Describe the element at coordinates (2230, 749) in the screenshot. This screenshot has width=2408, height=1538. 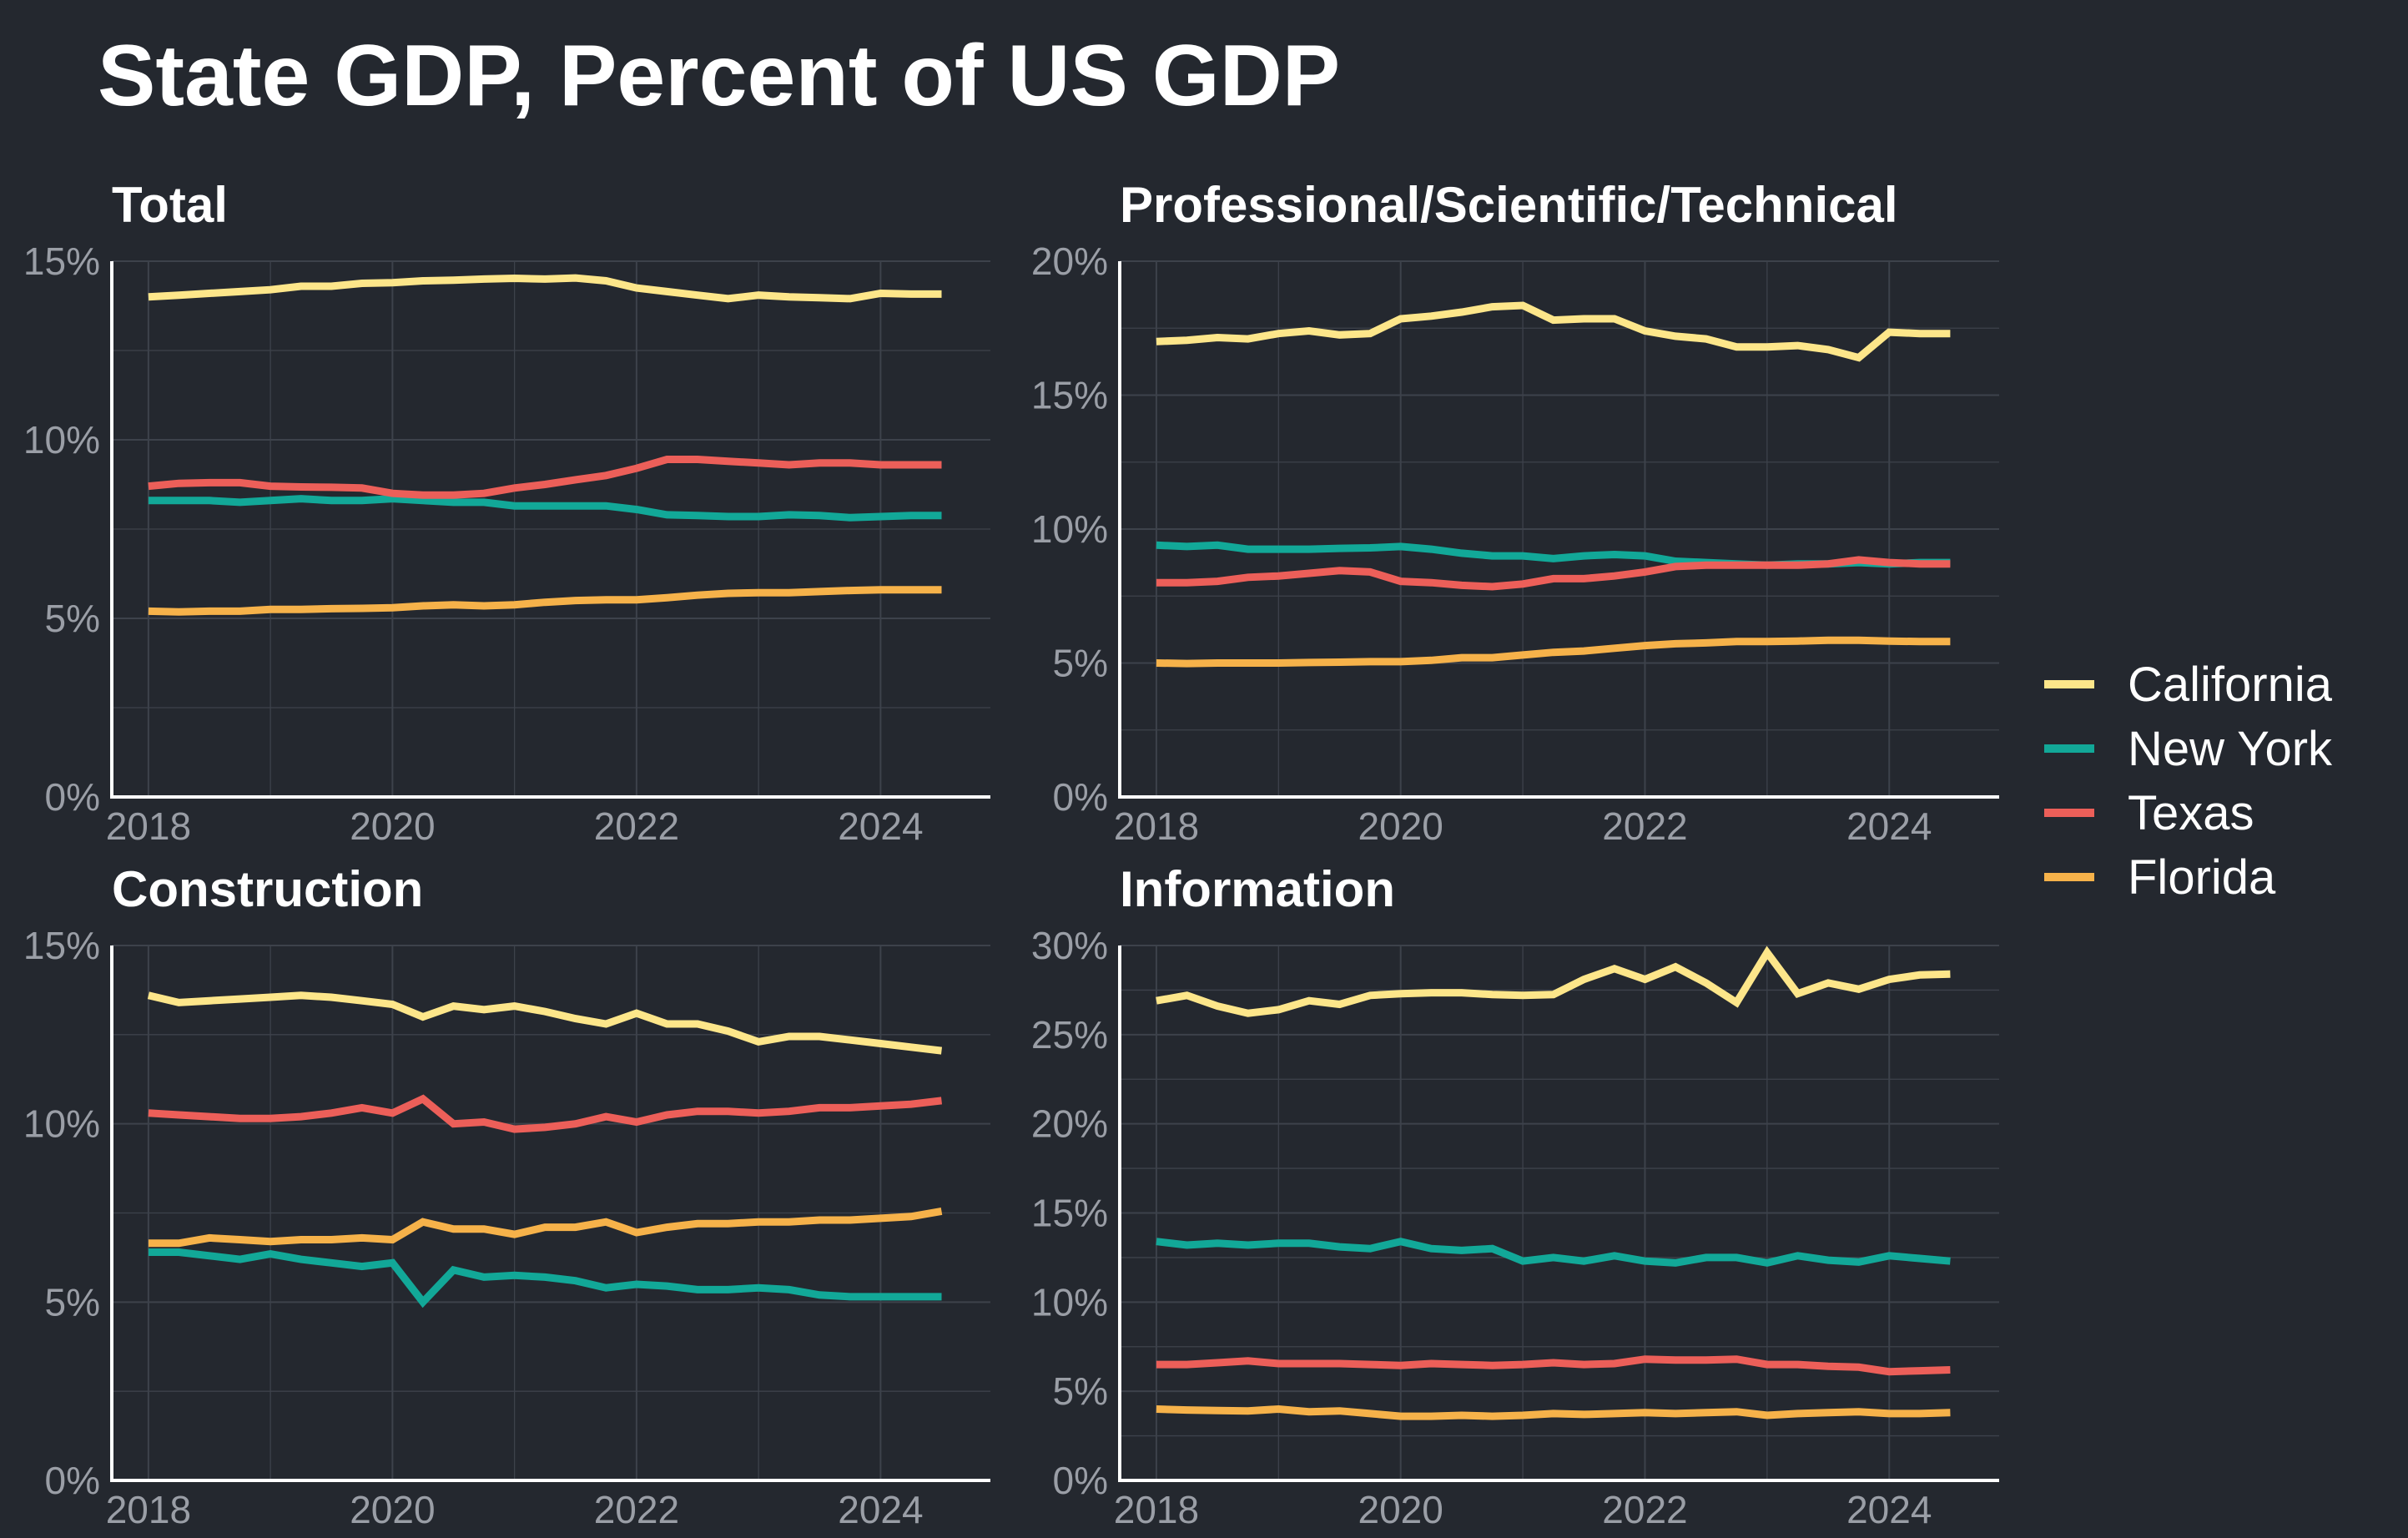
I see `legend-label: New York` at that location.